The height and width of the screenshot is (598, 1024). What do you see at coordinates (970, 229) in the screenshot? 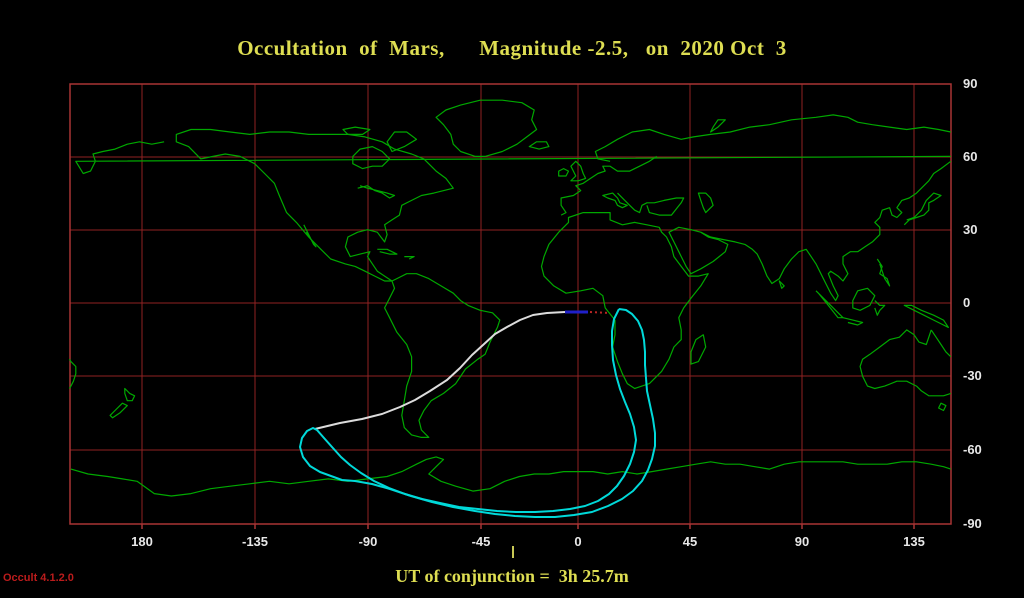
I see `lat-label-30: 30` at bounding box center [970, 229].